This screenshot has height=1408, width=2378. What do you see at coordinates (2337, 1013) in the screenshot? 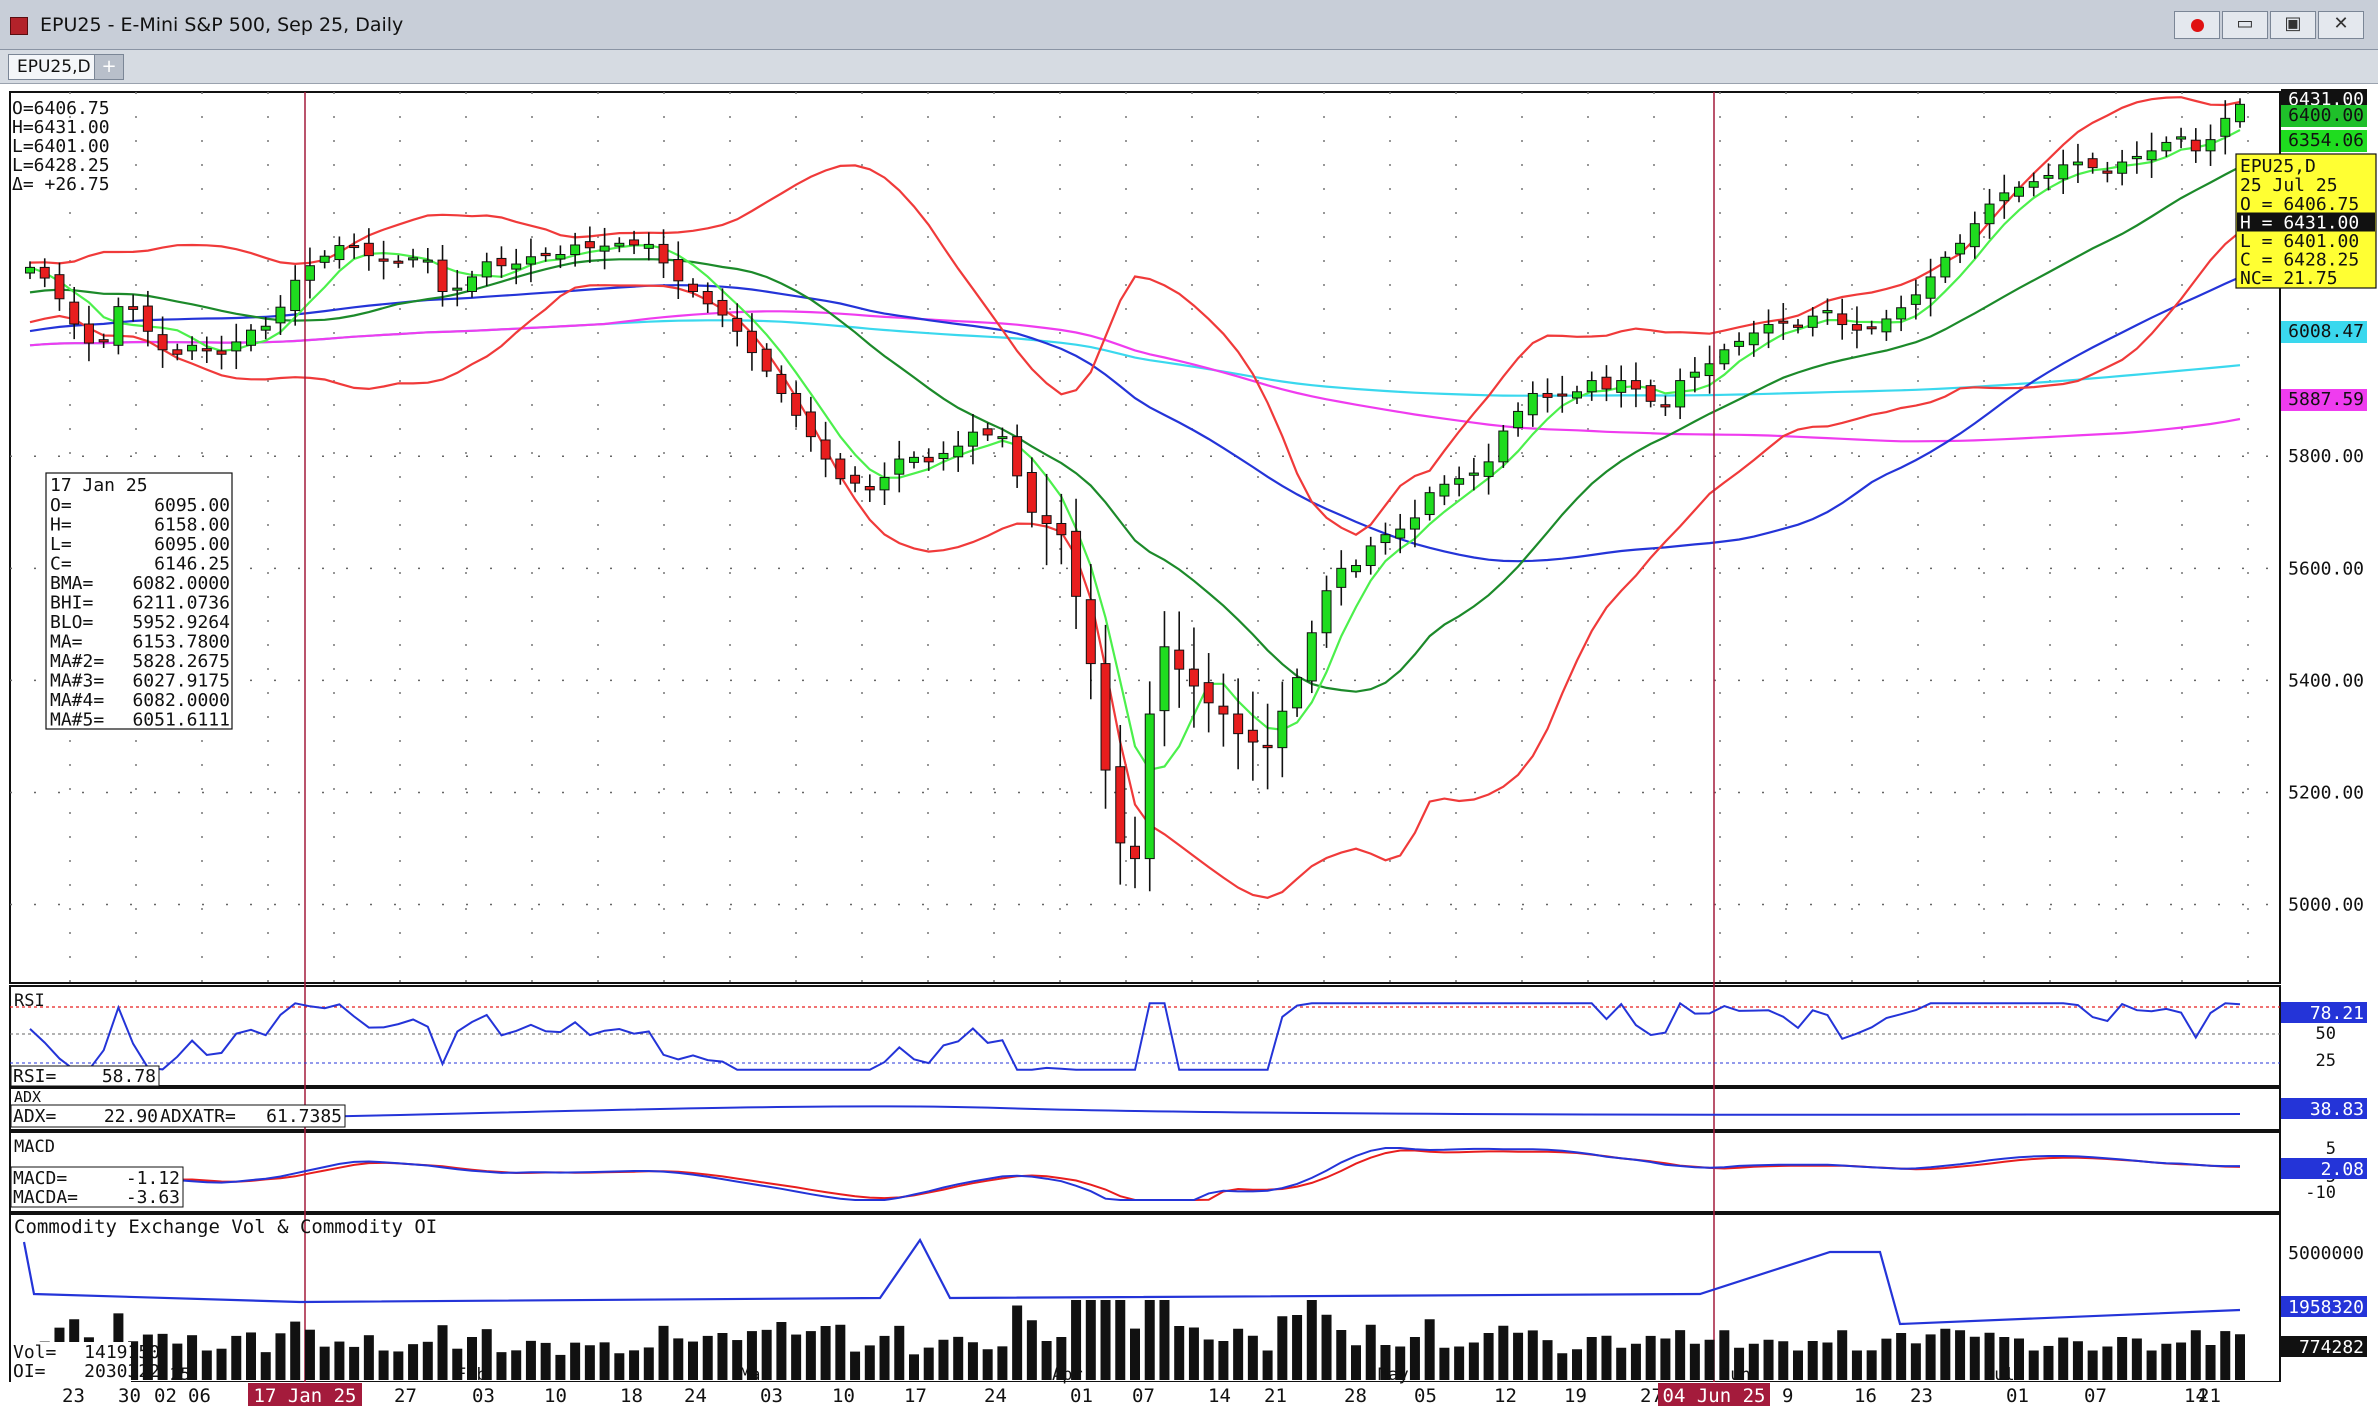
I see `rsi-axis-value: 78.21` at bounding box center [2337, 1013].